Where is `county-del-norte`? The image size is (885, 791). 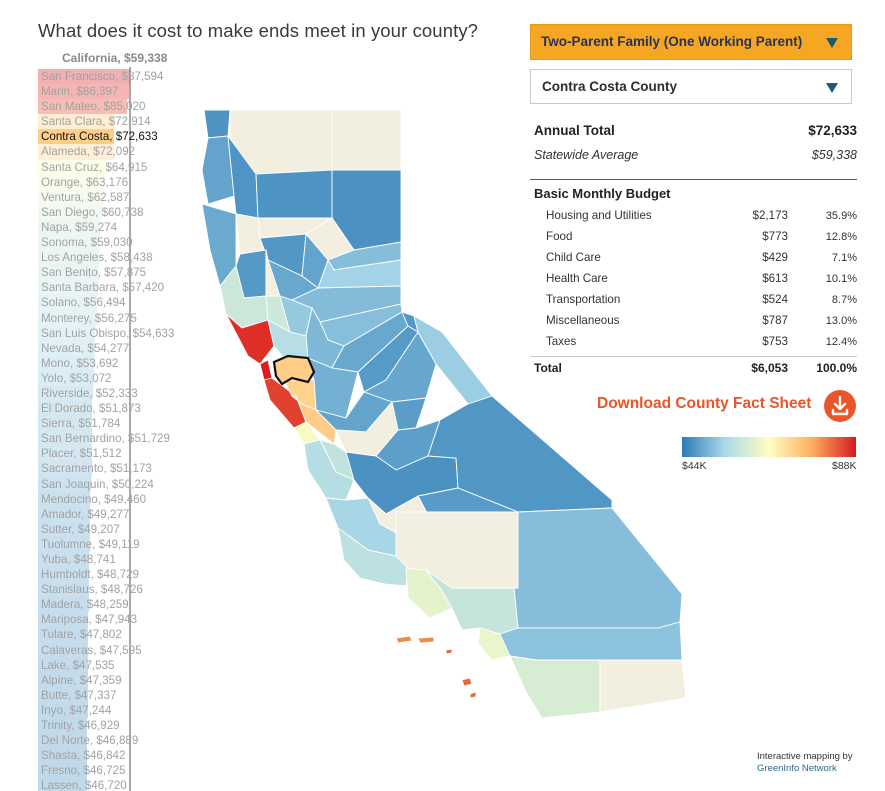
county-del-norte is located at coordinates (217, 124).